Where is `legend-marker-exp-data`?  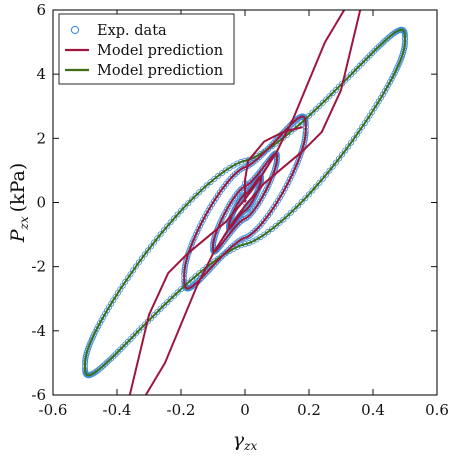
legend-marker-exp-data is located at coordinates (75, 30).